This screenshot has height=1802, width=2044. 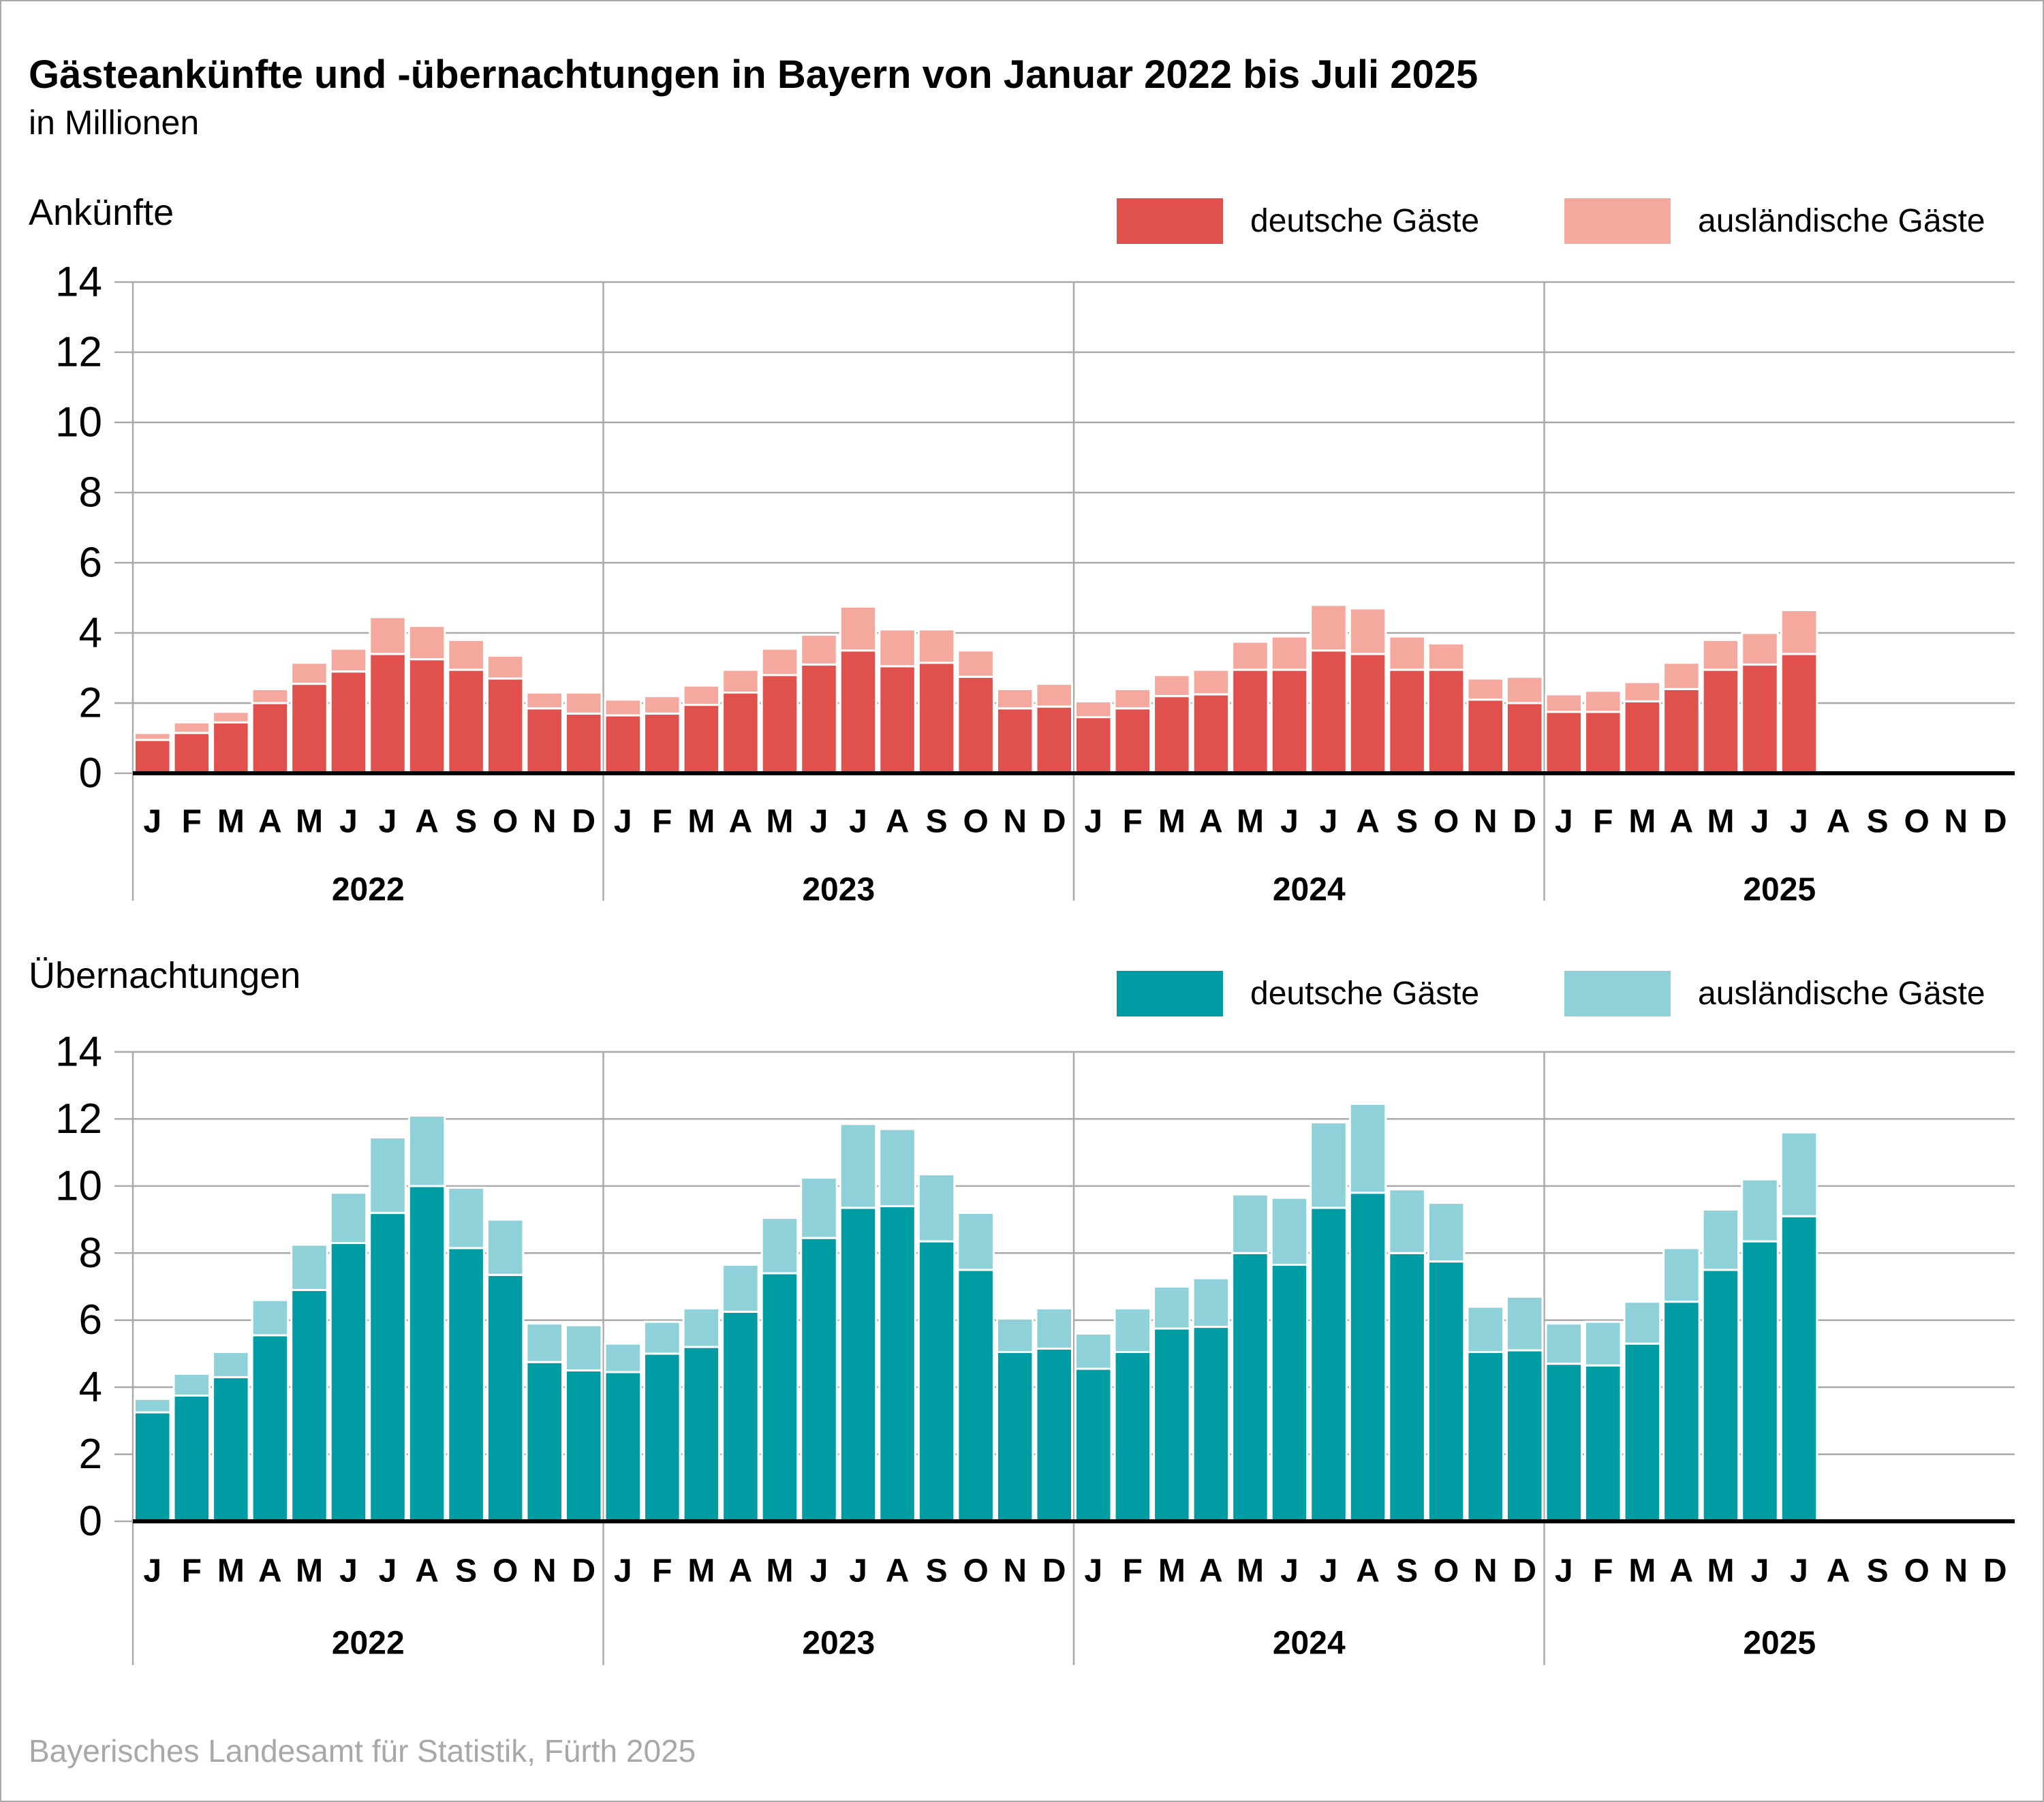 I want to click on year-label: 2025, so click(x=1779, y=890).